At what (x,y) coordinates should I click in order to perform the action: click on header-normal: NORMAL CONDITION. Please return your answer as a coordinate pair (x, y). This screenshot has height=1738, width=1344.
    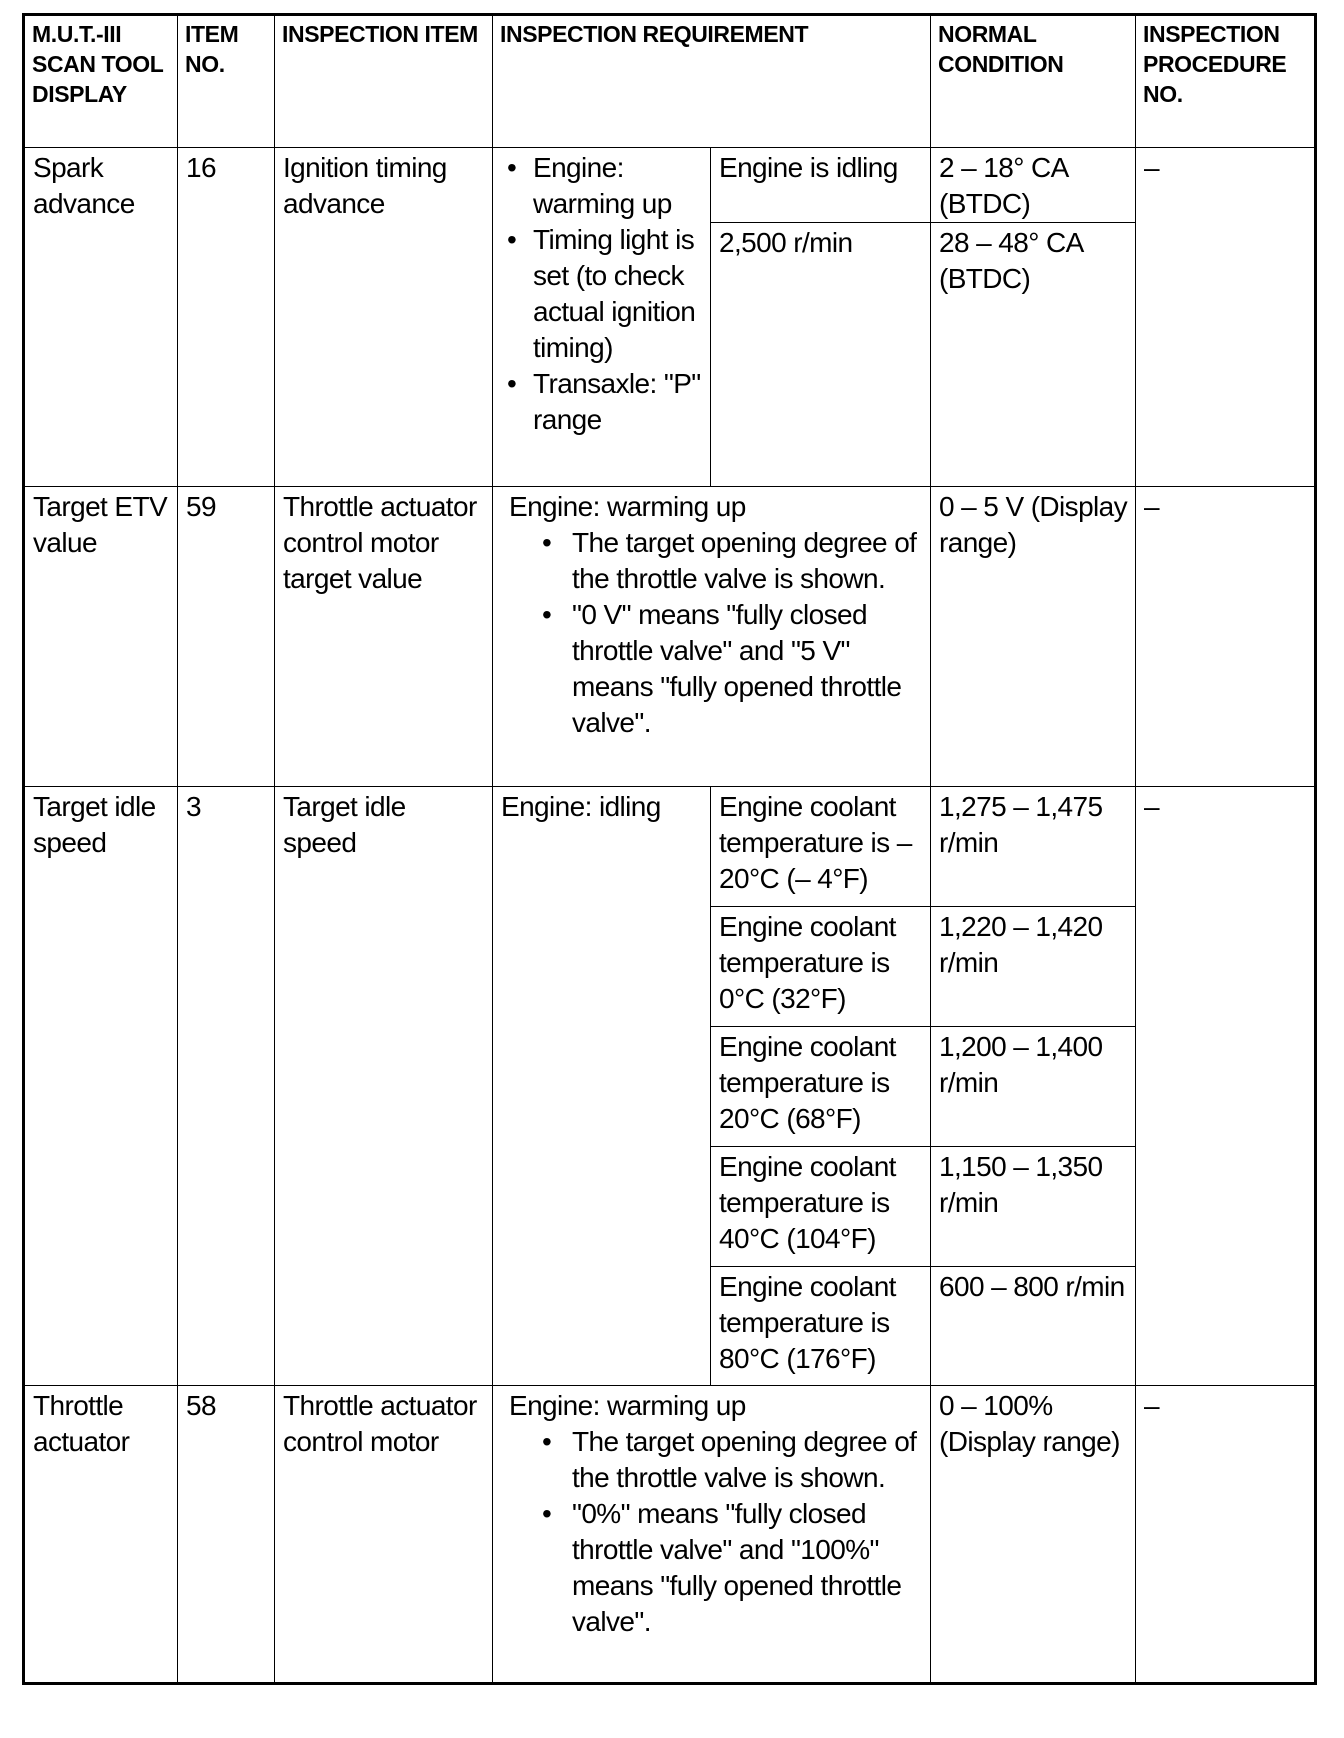
    Looking at the image, I should click on (1033, 81).